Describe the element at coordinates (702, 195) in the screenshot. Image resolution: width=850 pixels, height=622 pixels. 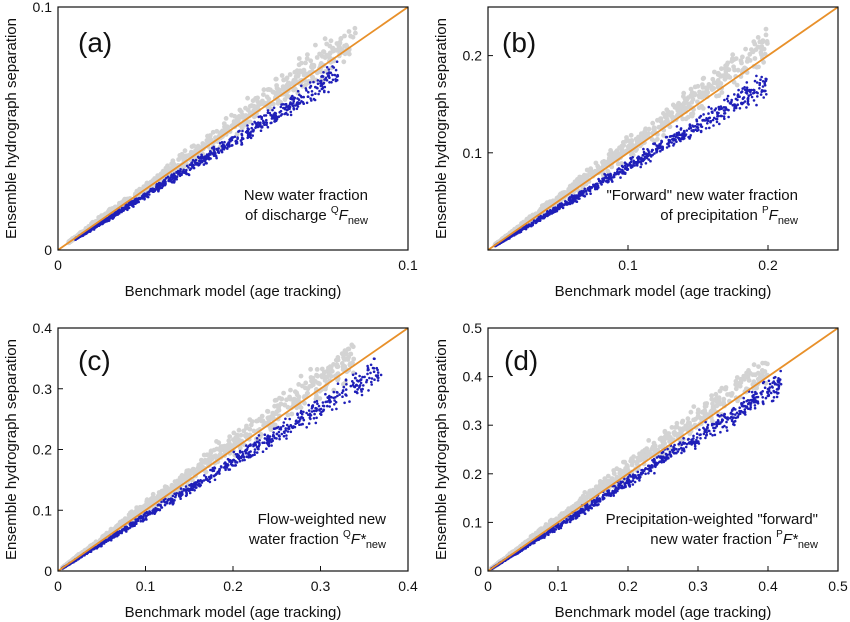
I see `annotation-line-1: "Forward" new water fraction` at that location.